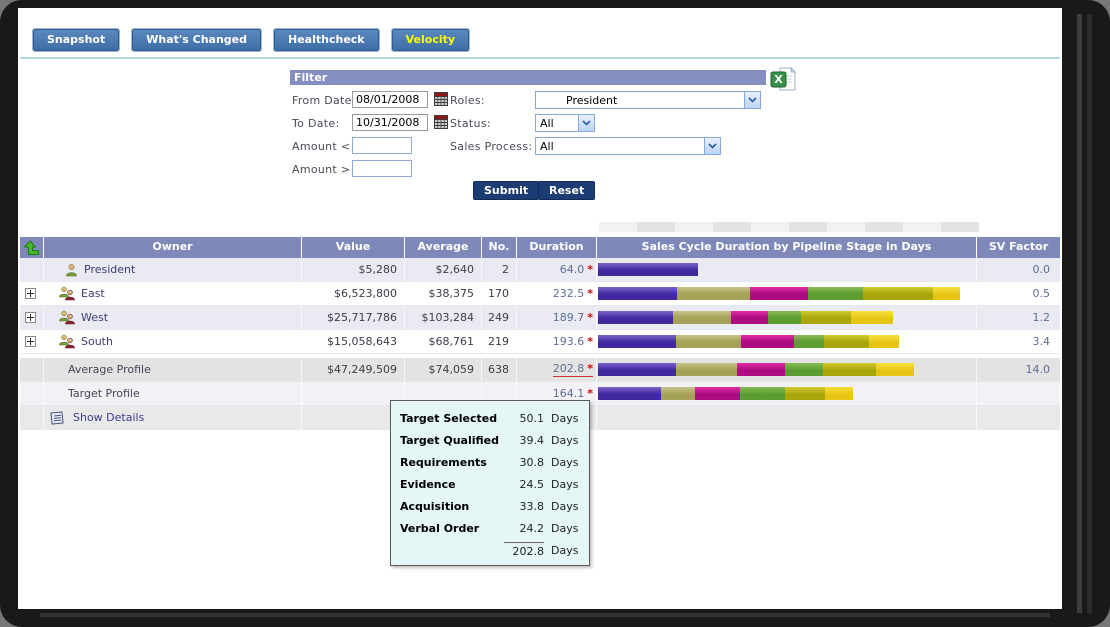  What do you see at coordinates (173, 317) in the screenshot?
I see `owner-cell: West` at bounding box center [173, 317].